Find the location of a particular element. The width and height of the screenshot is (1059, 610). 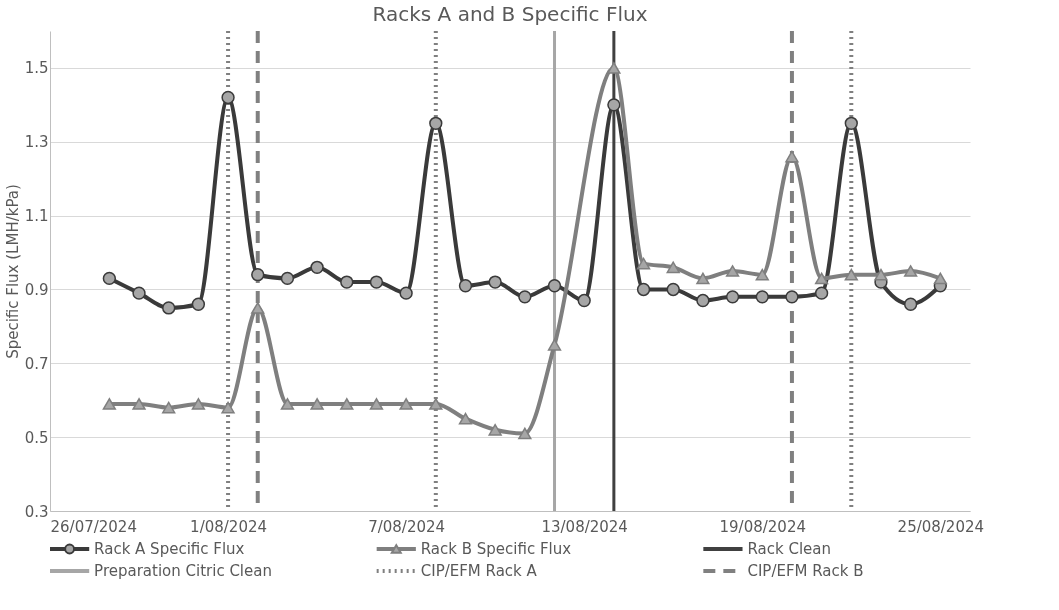

y-tick-label: 1.5 is located at coordinates (36, 68).